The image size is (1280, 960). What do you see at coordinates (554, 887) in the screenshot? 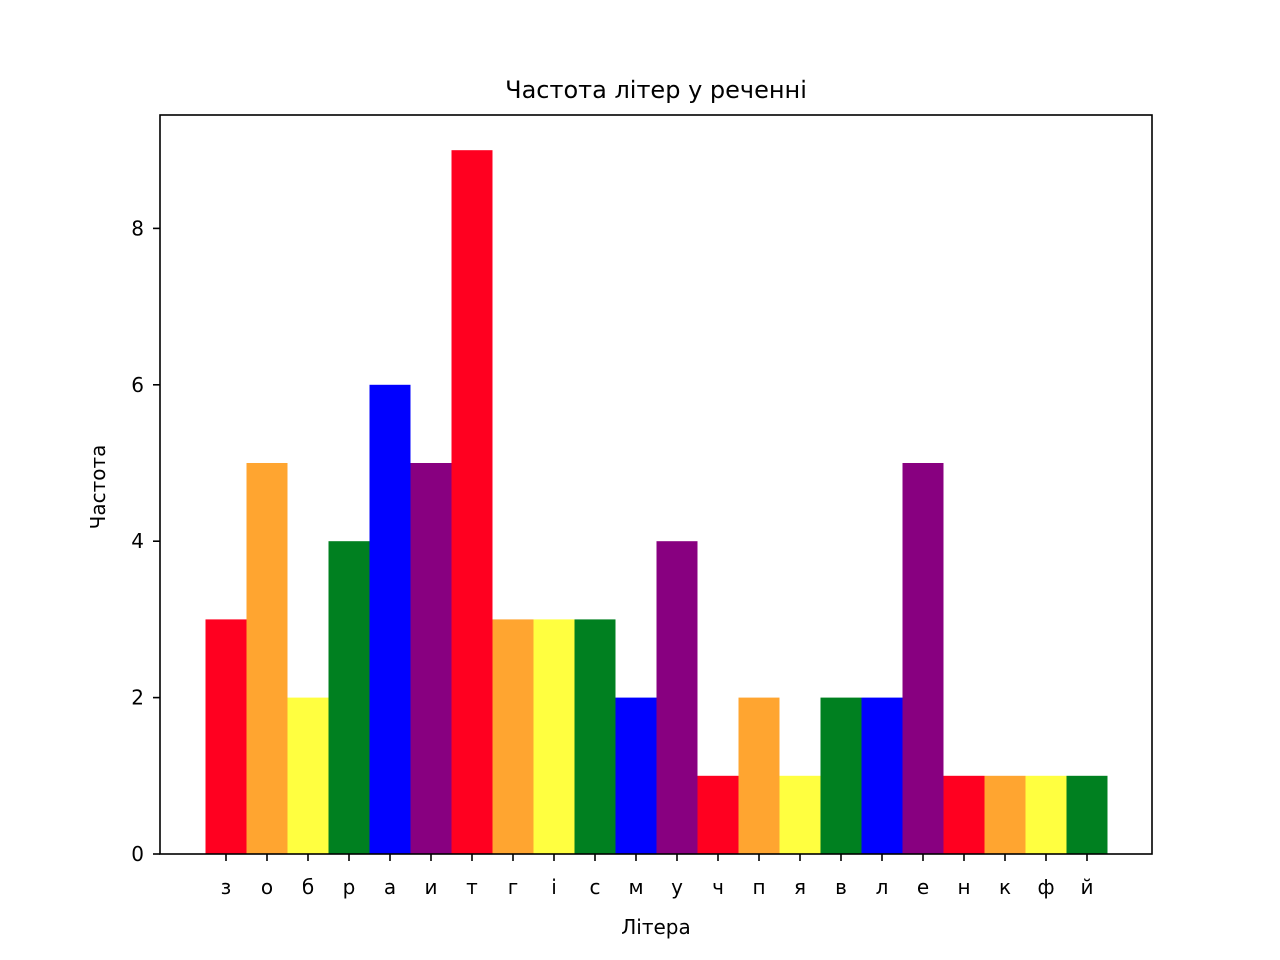
I see `x-tick-label: і` at bounding box center [554, 887].